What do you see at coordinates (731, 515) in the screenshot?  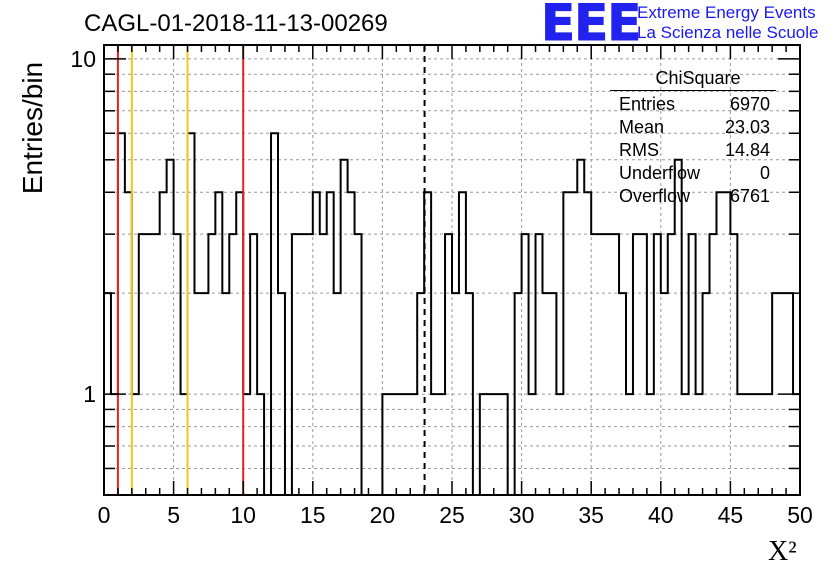 I see `x-tick-label: 45` at bounding box center [731, 515].